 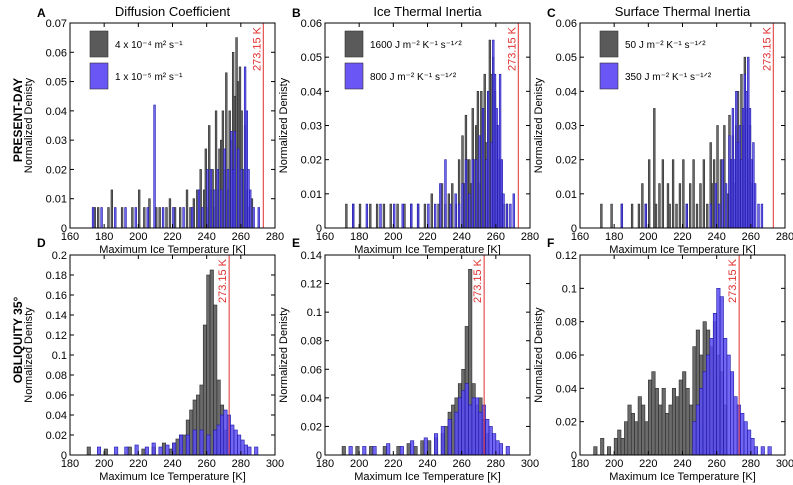 I want to click on legend: 4 x 10⁻⁴ m² s⁻¹ 1 x 10⁻⁵ m² s⁻¹, so click(x=136, y=60).